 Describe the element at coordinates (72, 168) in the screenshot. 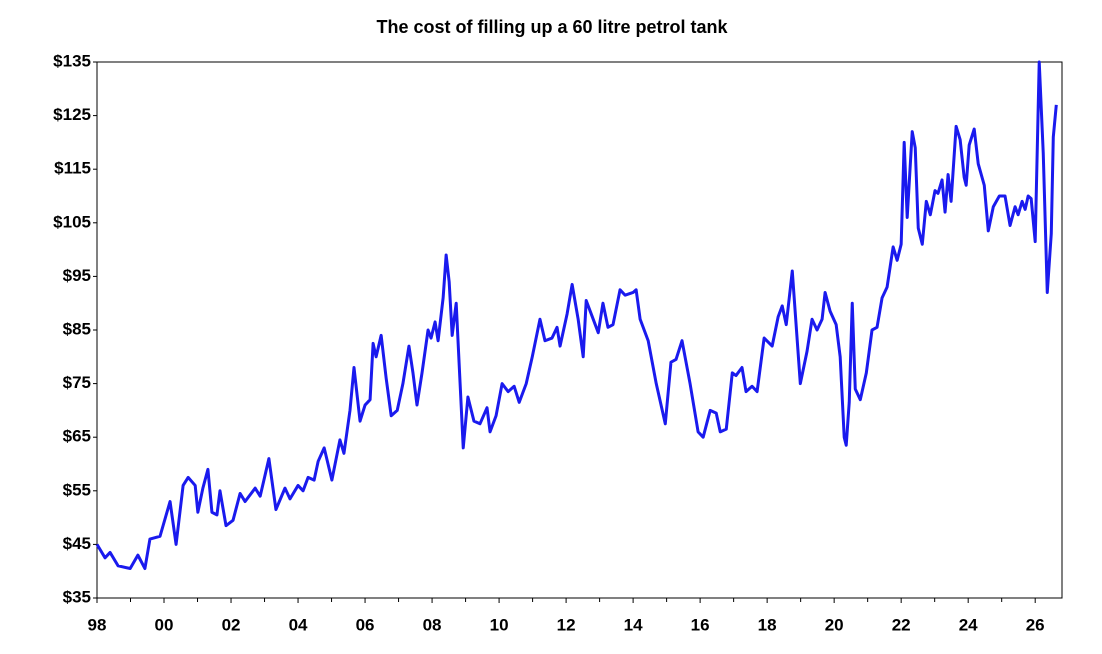

I see `y-tick-label: $115` at that location.